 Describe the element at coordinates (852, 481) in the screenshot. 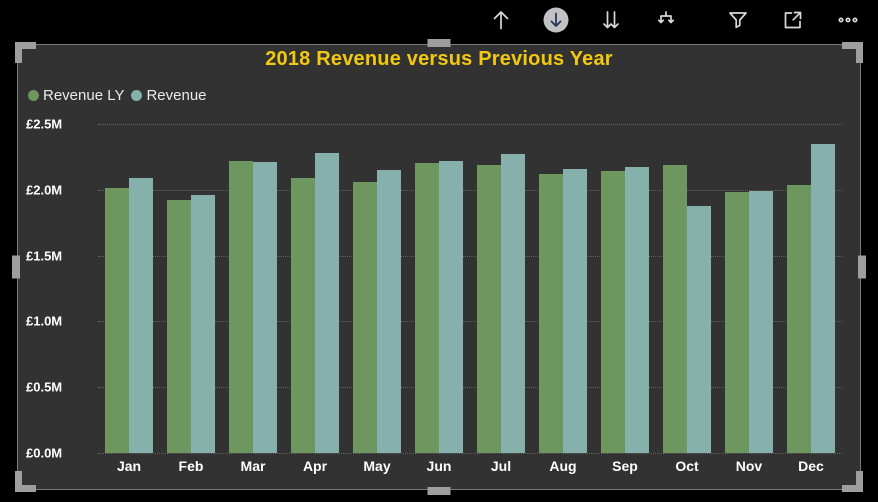

I see `resize-handle-bottom-right` at that location.